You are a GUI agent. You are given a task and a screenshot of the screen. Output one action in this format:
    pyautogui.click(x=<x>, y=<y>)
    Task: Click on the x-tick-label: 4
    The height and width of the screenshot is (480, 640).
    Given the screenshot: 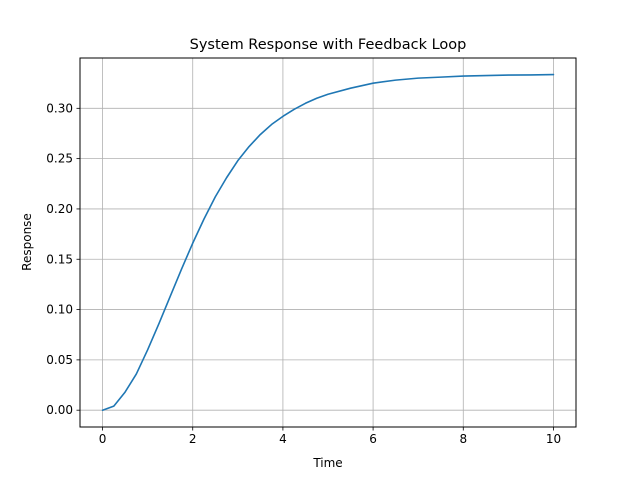 What is the action you would take?
    pyautogui.click(x=283, y=439)
    